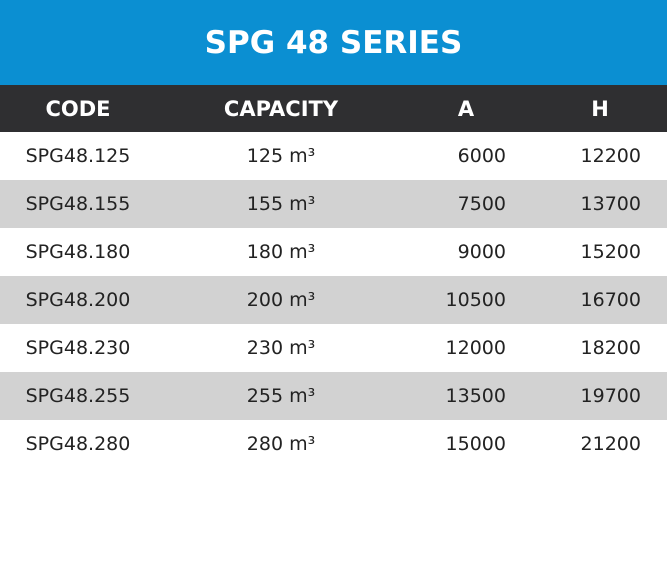 This screenshot has height=572, width=667. I want to click on column-header: CODE, so click(78, 108).